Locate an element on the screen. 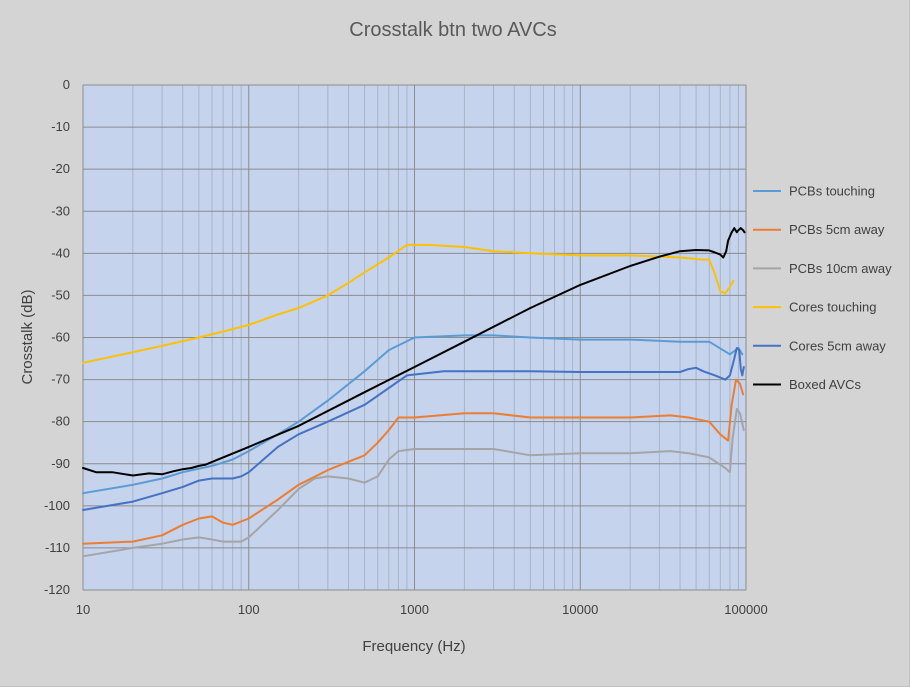 Image resolution: width=910 pixels, height=687 pixels. legend-label-cores-5cm-away: Cores 5cm away is located at coordinates (837, 345).